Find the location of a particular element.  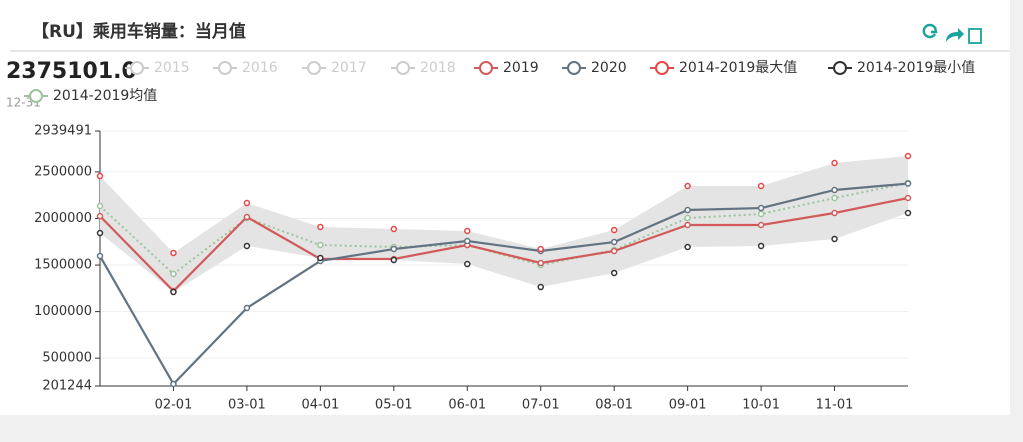

legend-label: 2020 is located at coordinates (609, 68).